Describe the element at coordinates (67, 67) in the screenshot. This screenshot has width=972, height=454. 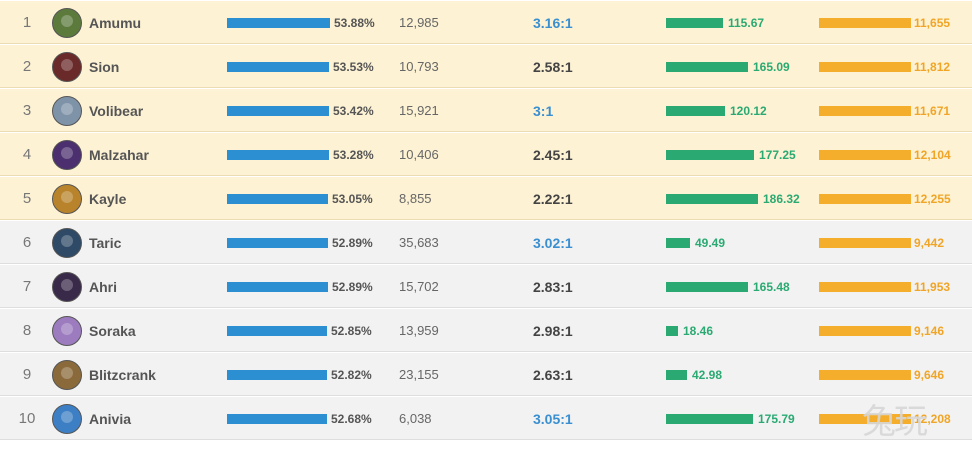
I see `sion-portrait-avatar` at that location.